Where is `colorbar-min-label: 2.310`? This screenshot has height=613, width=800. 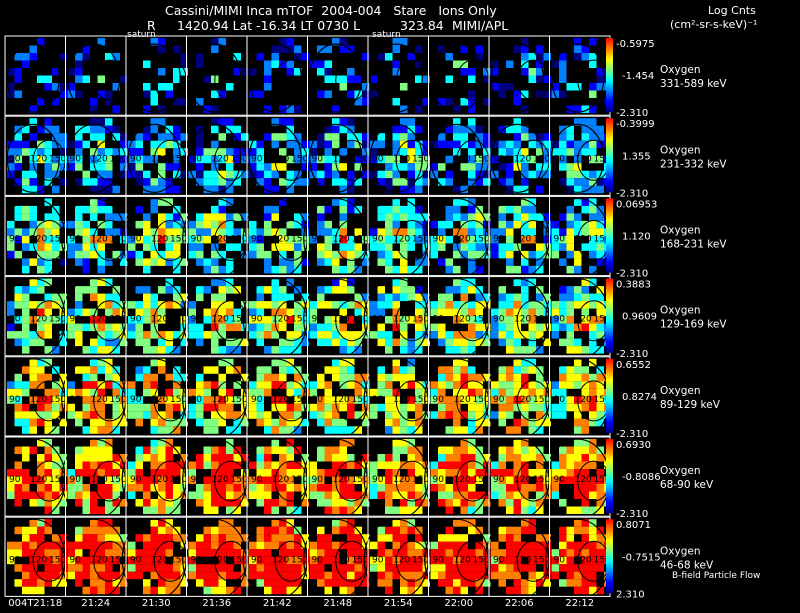 colorbar-min-label: 2.310 is located at coordinates (630, 594).